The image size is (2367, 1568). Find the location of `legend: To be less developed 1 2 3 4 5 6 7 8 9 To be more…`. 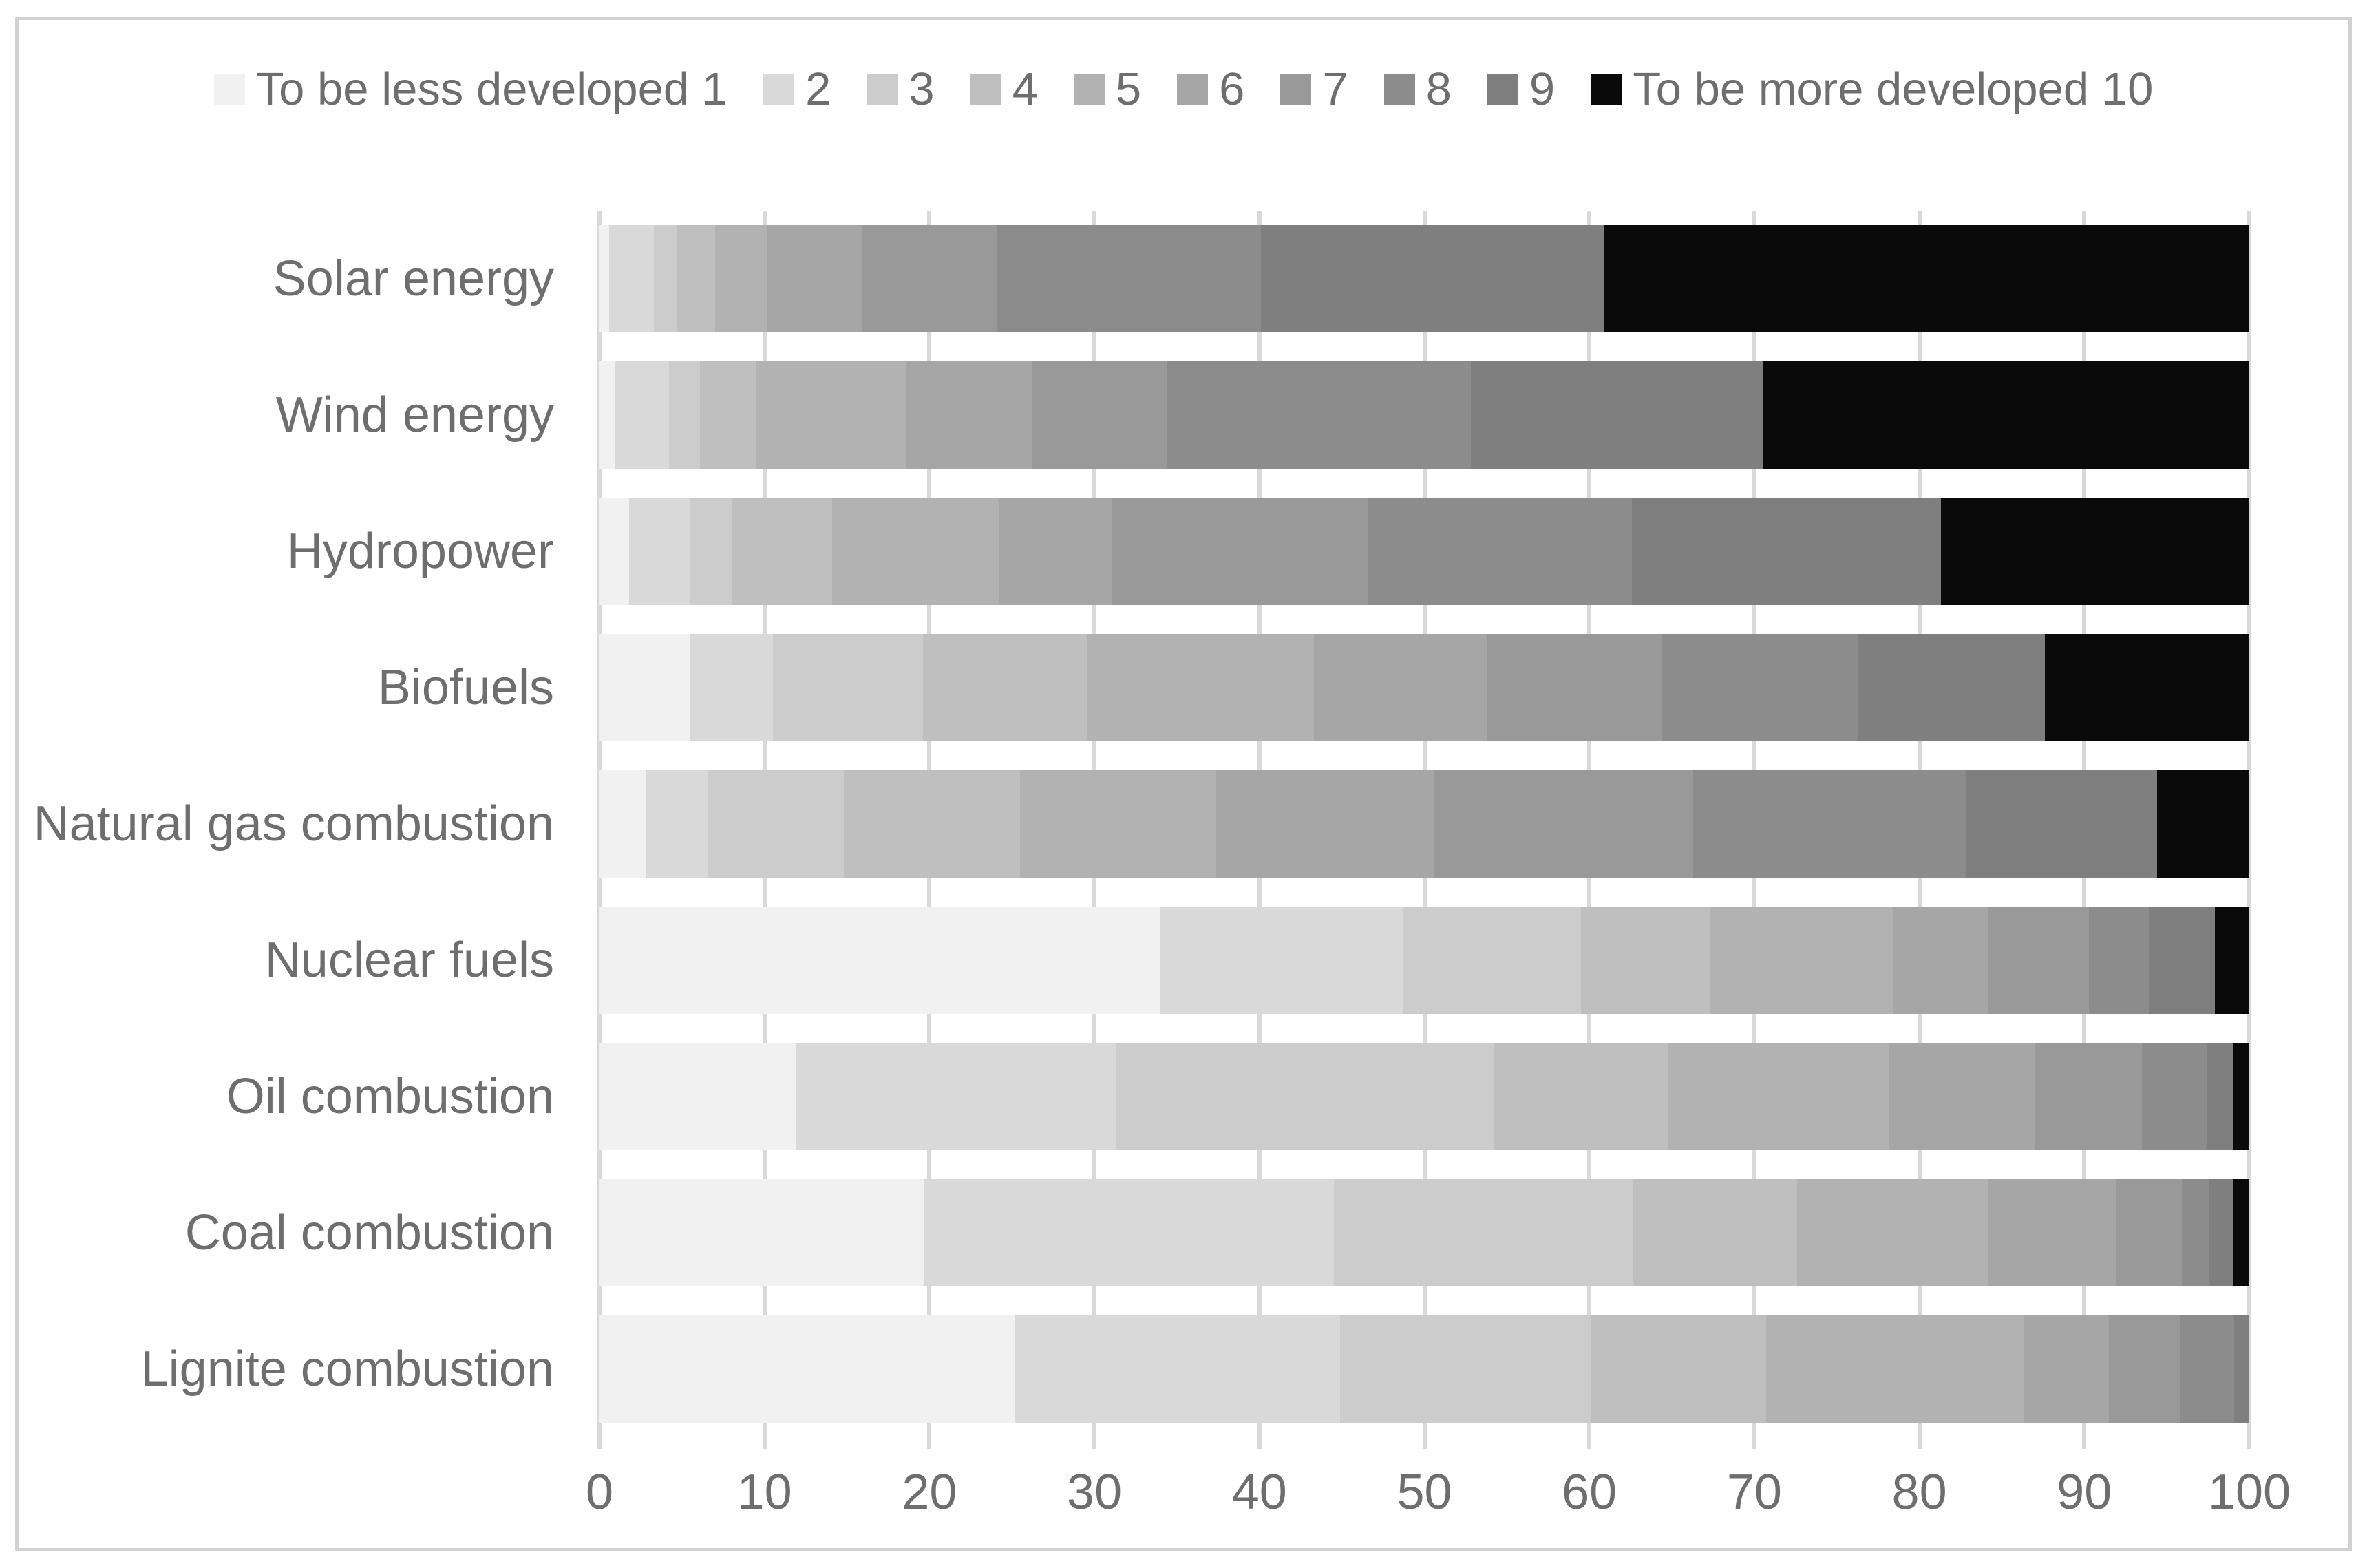

legend: To be less developed 1 2 3 4 5 6 7 8 9 To be more… is located at coordinates (1183, 89).